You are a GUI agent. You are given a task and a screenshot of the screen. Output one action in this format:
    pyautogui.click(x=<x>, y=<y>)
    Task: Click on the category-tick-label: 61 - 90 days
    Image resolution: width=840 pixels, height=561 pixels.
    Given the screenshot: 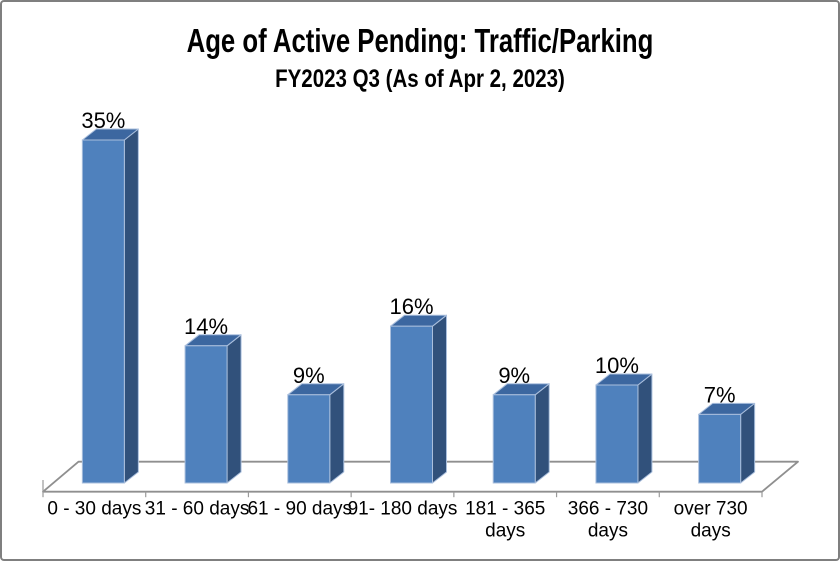 What is the action you would take?
    pyautogui.click(x=299, y=509)
    